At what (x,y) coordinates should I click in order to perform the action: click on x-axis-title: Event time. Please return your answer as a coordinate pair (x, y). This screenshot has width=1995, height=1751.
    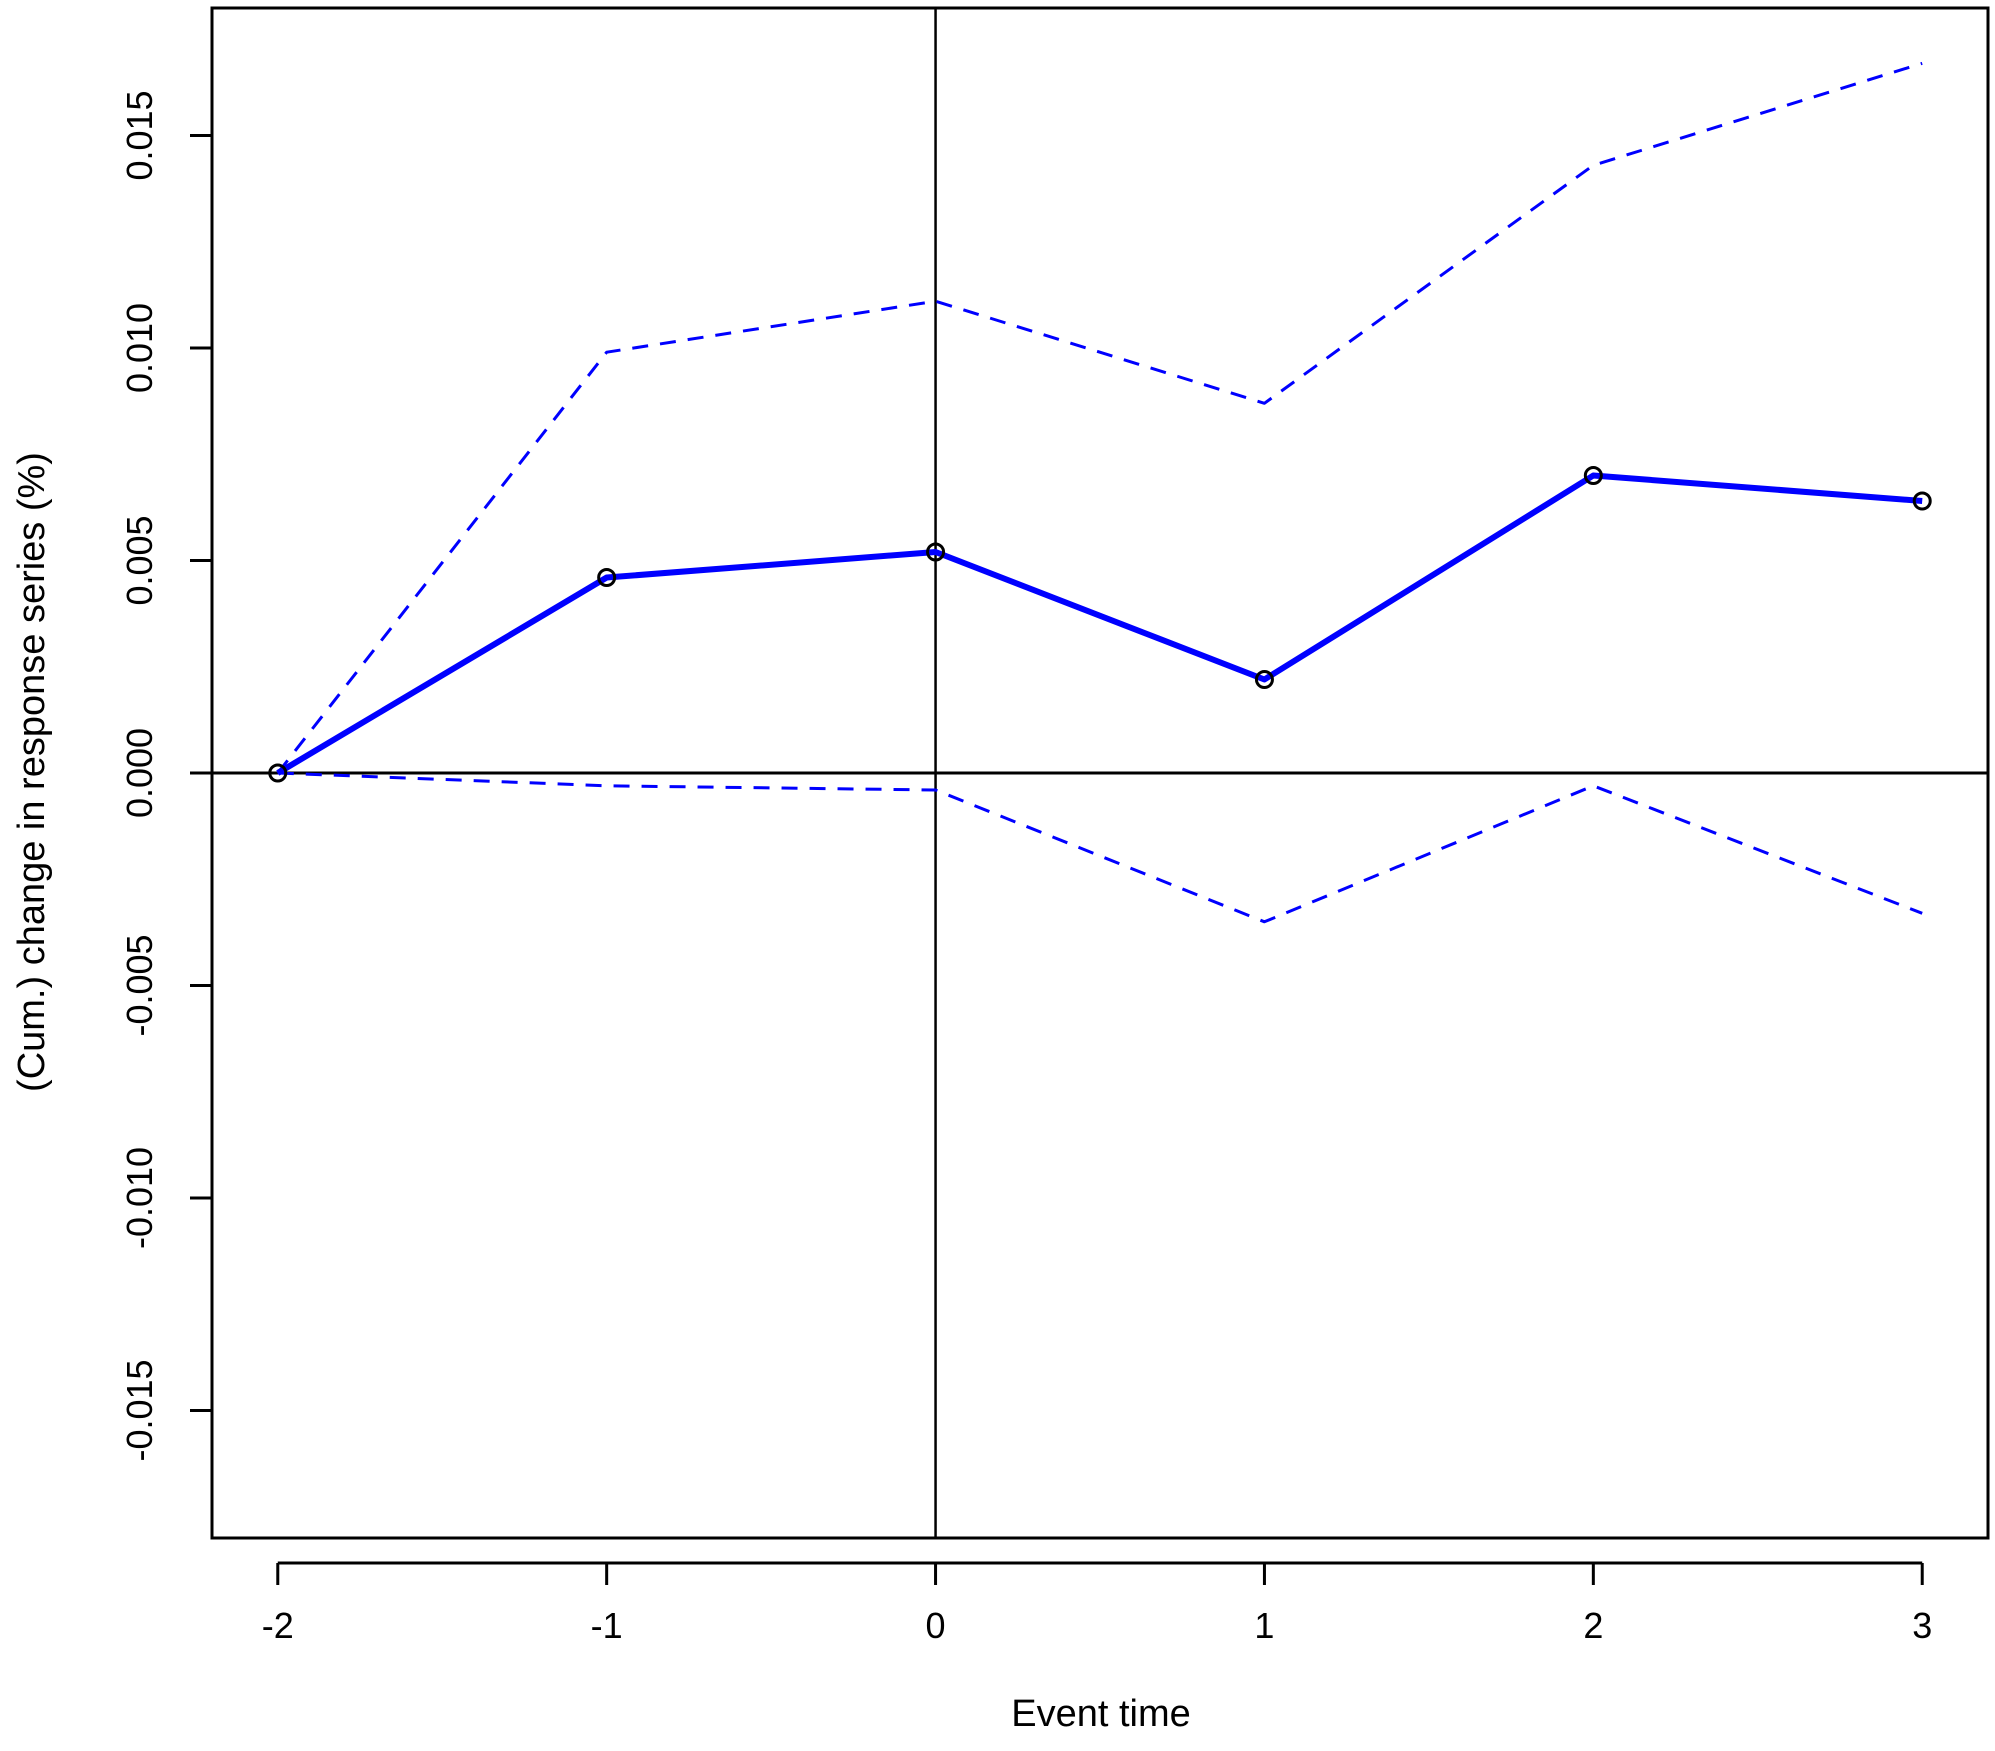
    Looking at the image, I should click on (1101, 1714).